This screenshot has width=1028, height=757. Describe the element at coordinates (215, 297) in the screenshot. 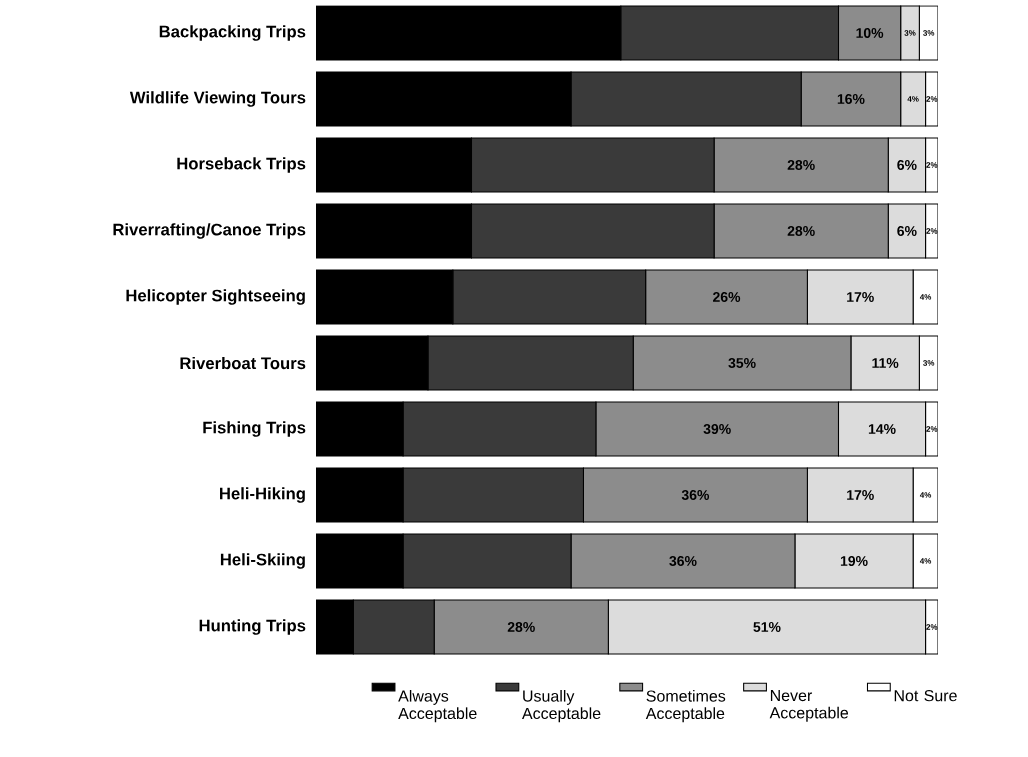

I see `y-tick-label: Helicopter Sightseeing` at that location.